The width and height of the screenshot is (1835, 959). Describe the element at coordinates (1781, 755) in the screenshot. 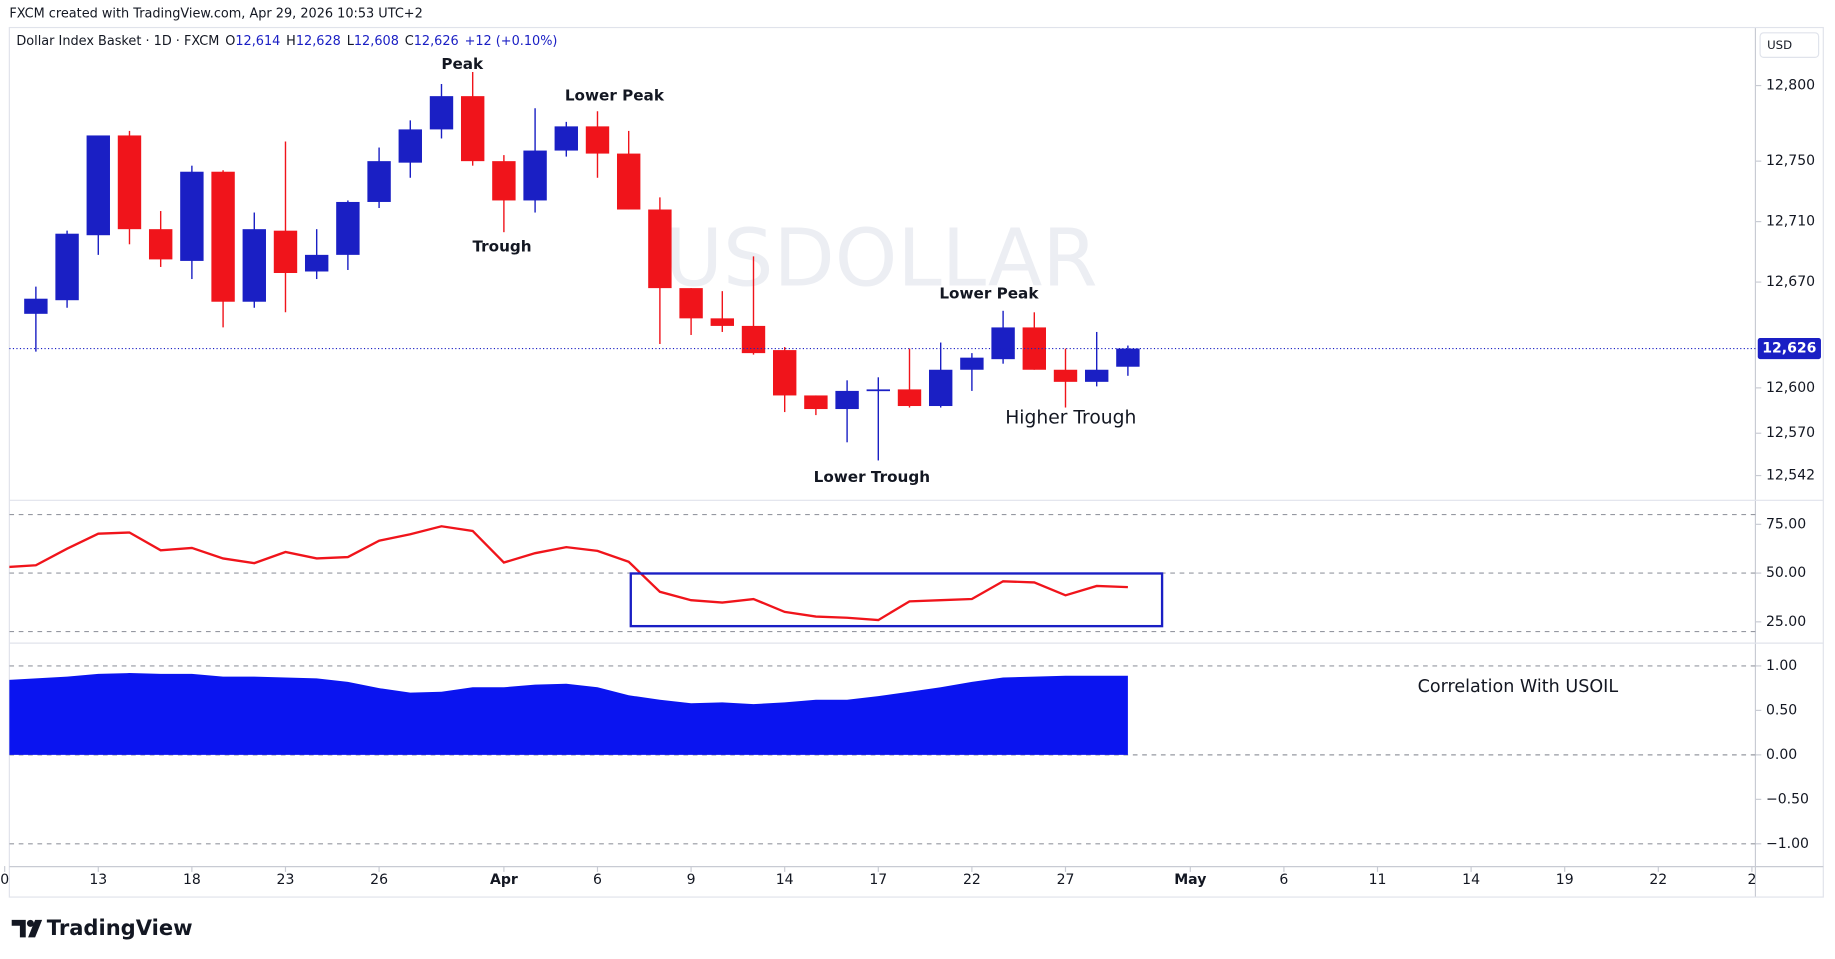

I see `y-tick-label: 0.00` at that location.